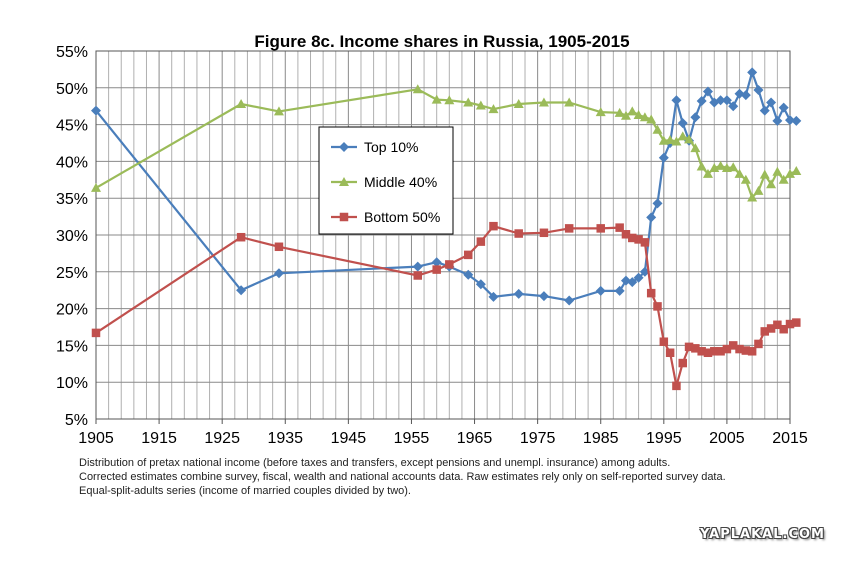 Image resolution: width=850 pixels, height=565 pixels. Describe the element at coordinates (790, 438) in the screenshot. I see `x-tick-label: 2015` at that location.